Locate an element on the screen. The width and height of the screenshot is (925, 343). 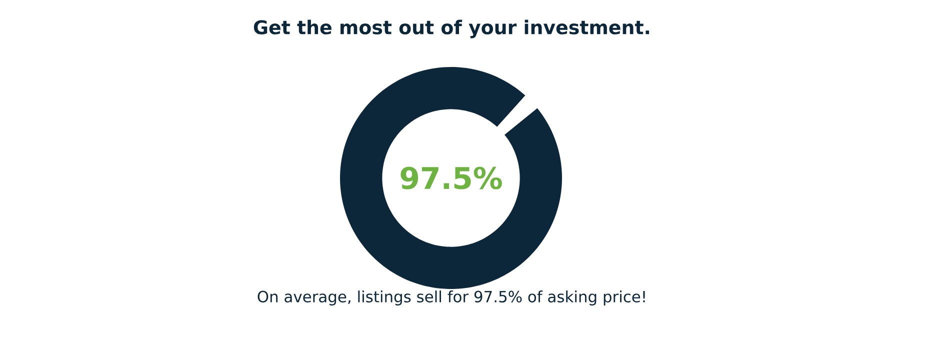
chart-title: Get the most out of your investment. is located at coordinates (452, 29).